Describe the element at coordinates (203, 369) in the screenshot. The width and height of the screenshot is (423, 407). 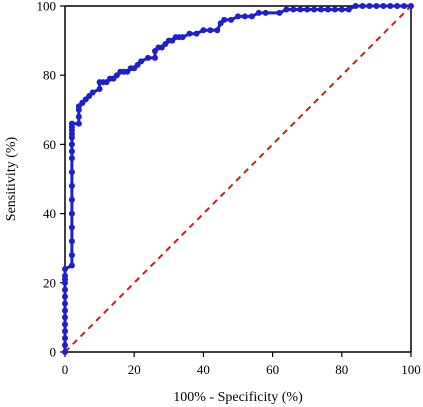
I see `x-tick-label: 40` at that location.